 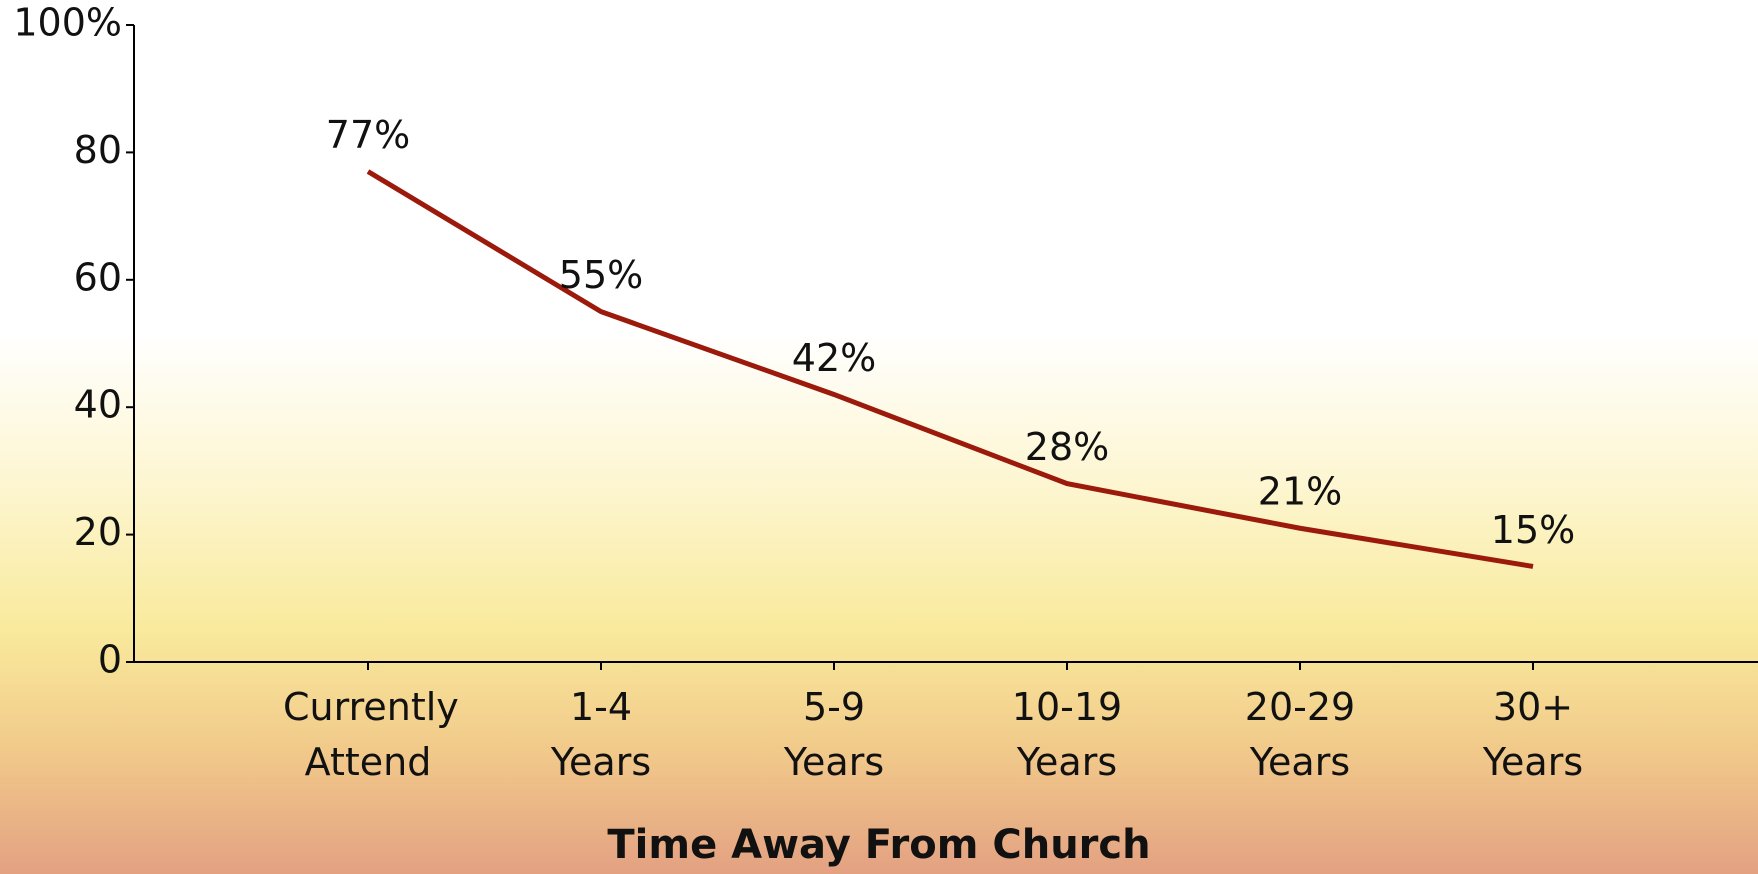 I want to click on y-tick-label: 40, so click(x=98, y=405).